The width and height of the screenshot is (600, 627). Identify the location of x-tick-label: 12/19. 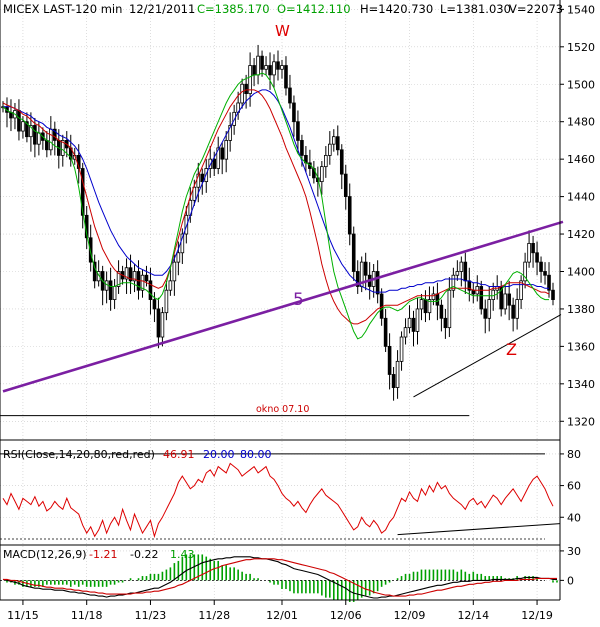
(537, 615).